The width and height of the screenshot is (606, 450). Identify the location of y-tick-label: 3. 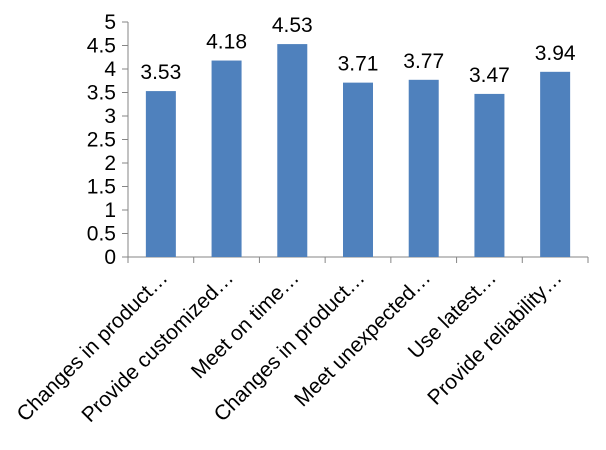
(110, 116).